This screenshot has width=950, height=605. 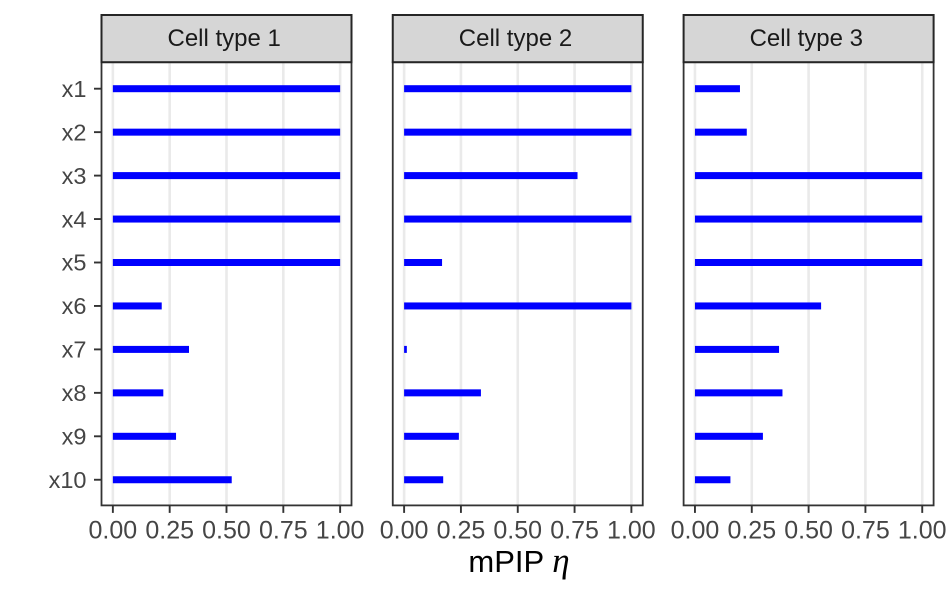 What do you see at coordinates (74, 437) in the screenshot?
I see `svg-text: x9` at bounding box center [74, 437].